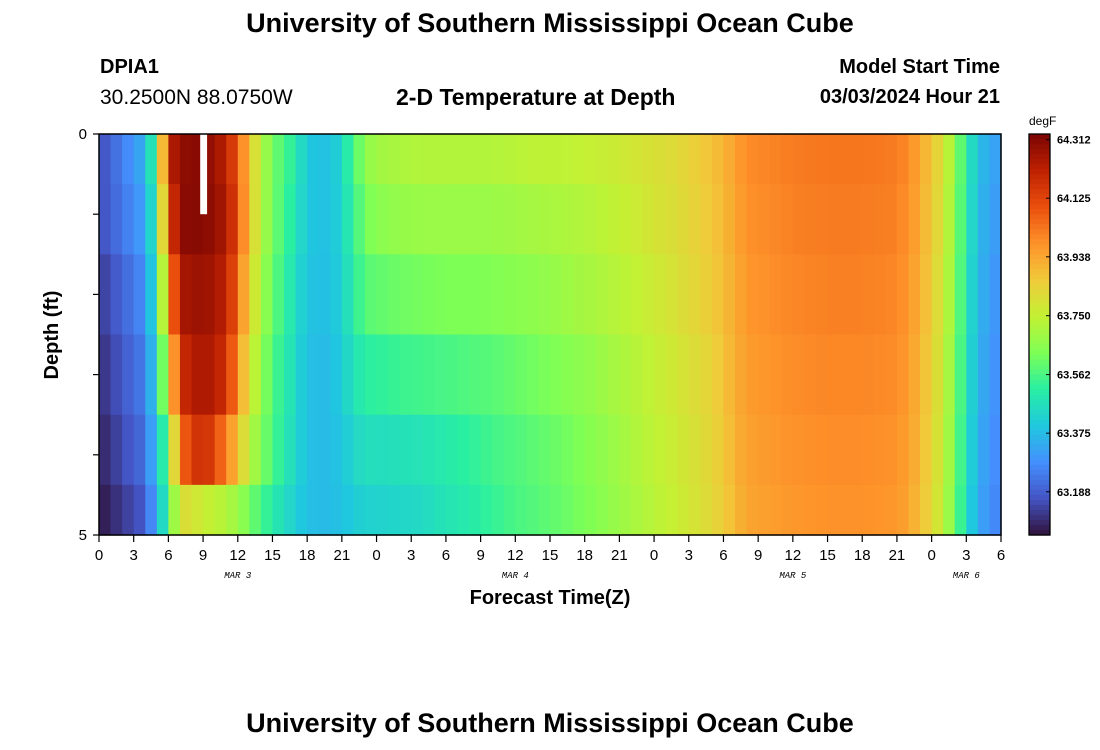  What do you see at coordinates (862, 555) in the screenshot?
I see `x-tick-label: 18` at bounding box center [862, 555].